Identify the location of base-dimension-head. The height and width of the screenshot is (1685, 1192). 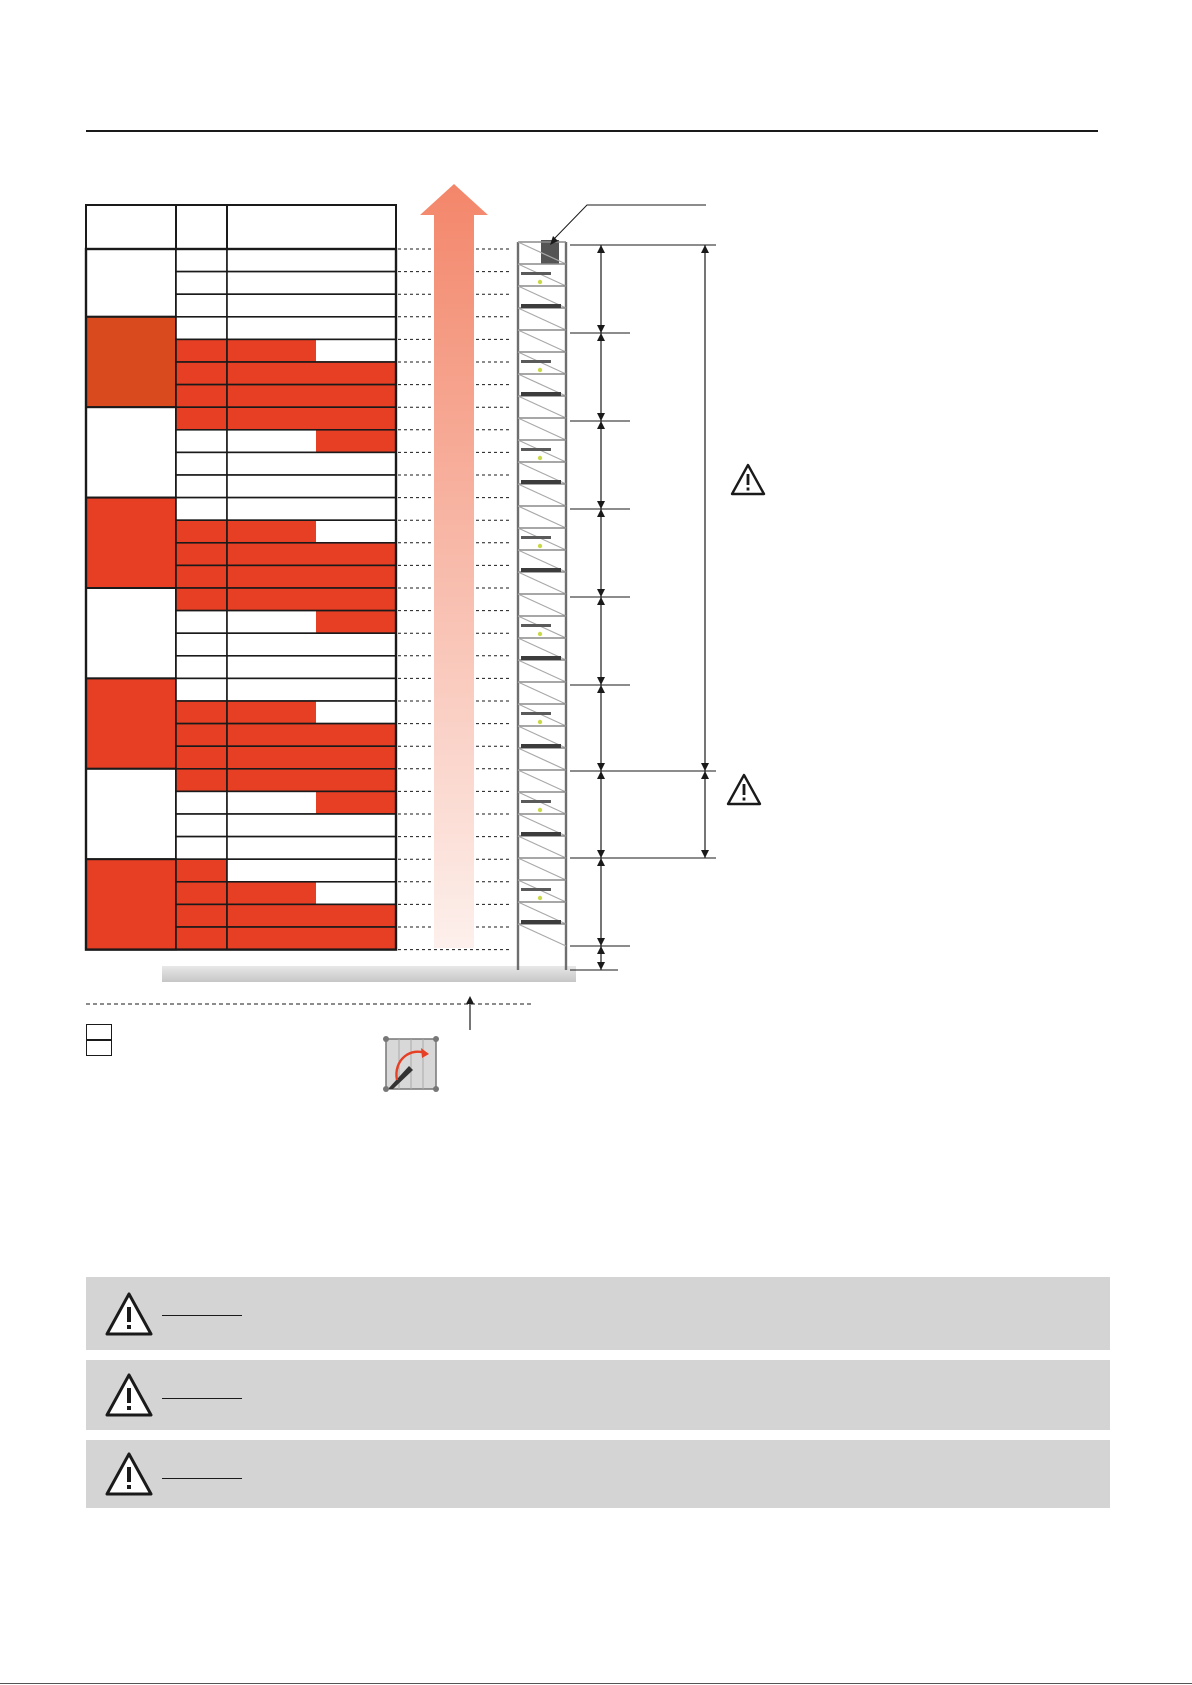
(601, 950).